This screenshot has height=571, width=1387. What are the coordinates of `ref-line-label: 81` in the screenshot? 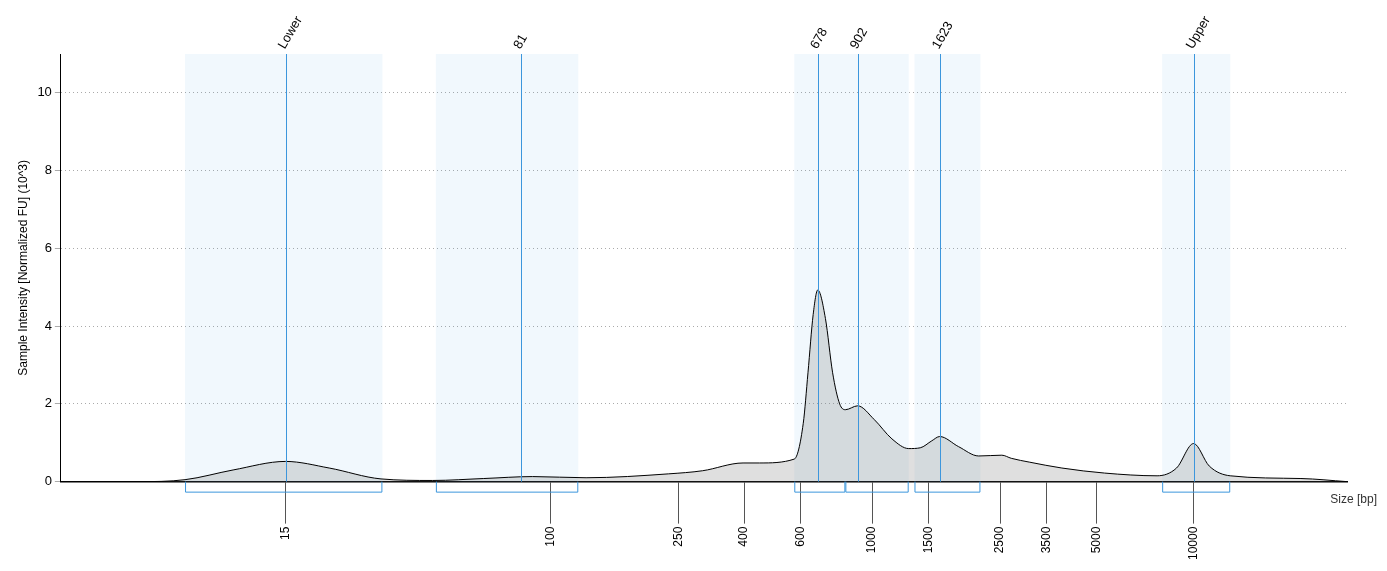 It's located at (520, 41).